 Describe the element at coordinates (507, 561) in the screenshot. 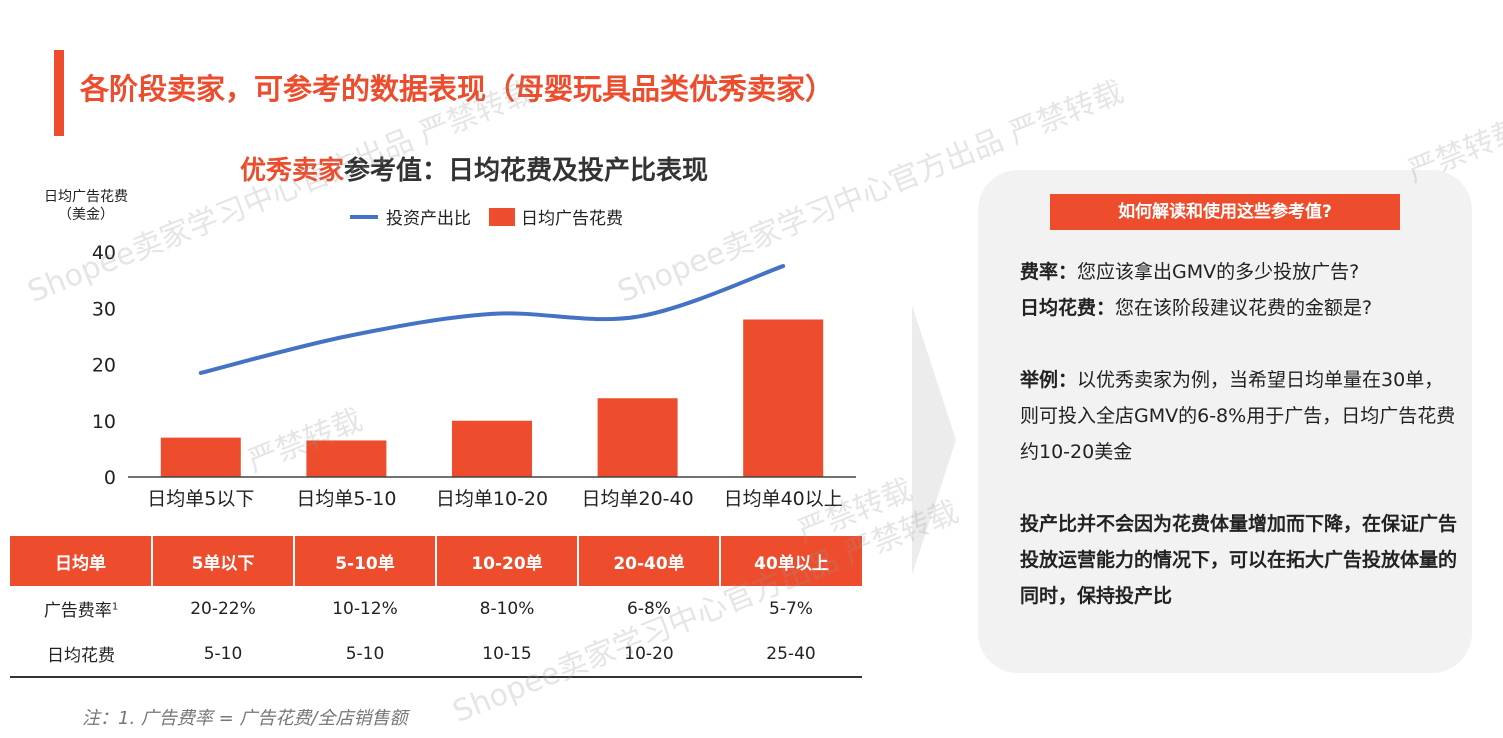

I see `table-header-cell: 10-20单` at that location.